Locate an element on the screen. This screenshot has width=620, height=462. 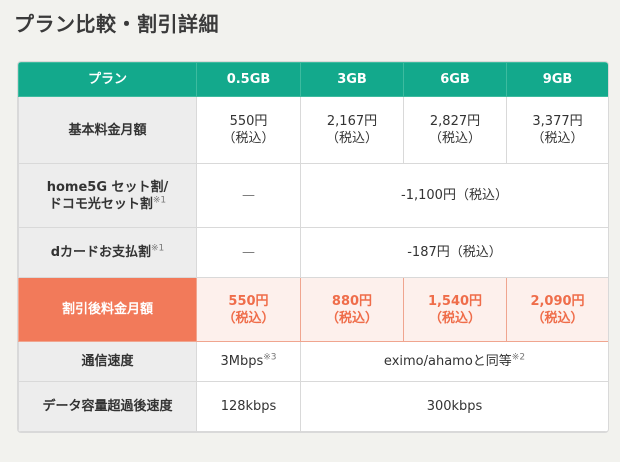
table-header-row: プラン 0.5GB 3GB 6GB 9GB is located at coordinates (313, 79).